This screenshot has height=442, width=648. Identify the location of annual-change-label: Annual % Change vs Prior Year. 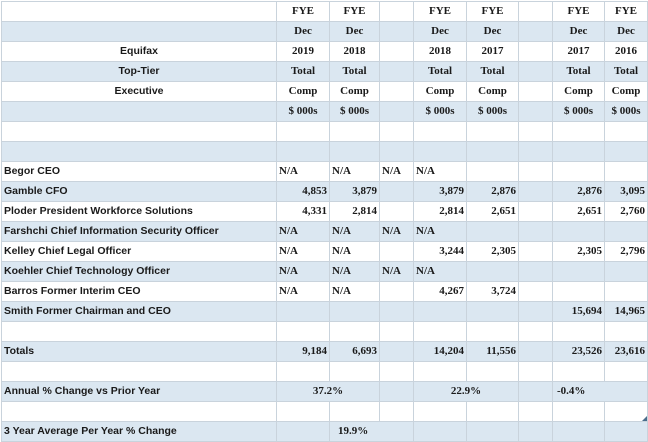
(139, 391).